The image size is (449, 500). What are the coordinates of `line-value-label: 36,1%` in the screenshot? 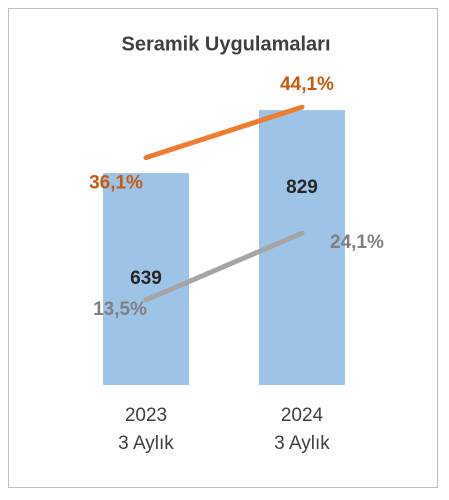 It's located at (116, 183).